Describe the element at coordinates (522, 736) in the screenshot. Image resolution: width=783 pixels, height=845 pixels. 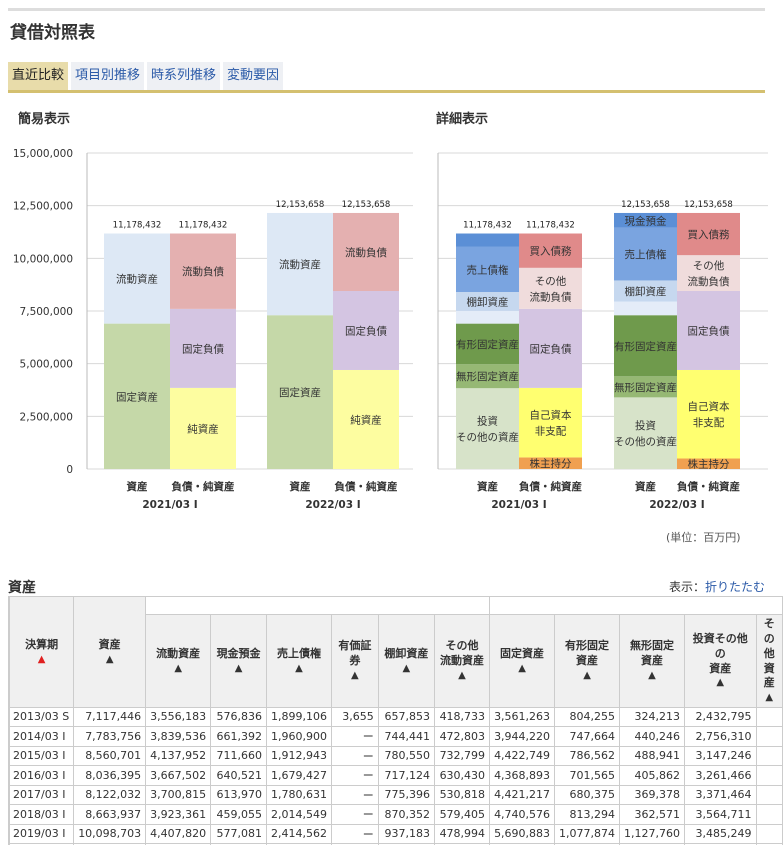
I see `value-cell: 3,944,220` at that location.